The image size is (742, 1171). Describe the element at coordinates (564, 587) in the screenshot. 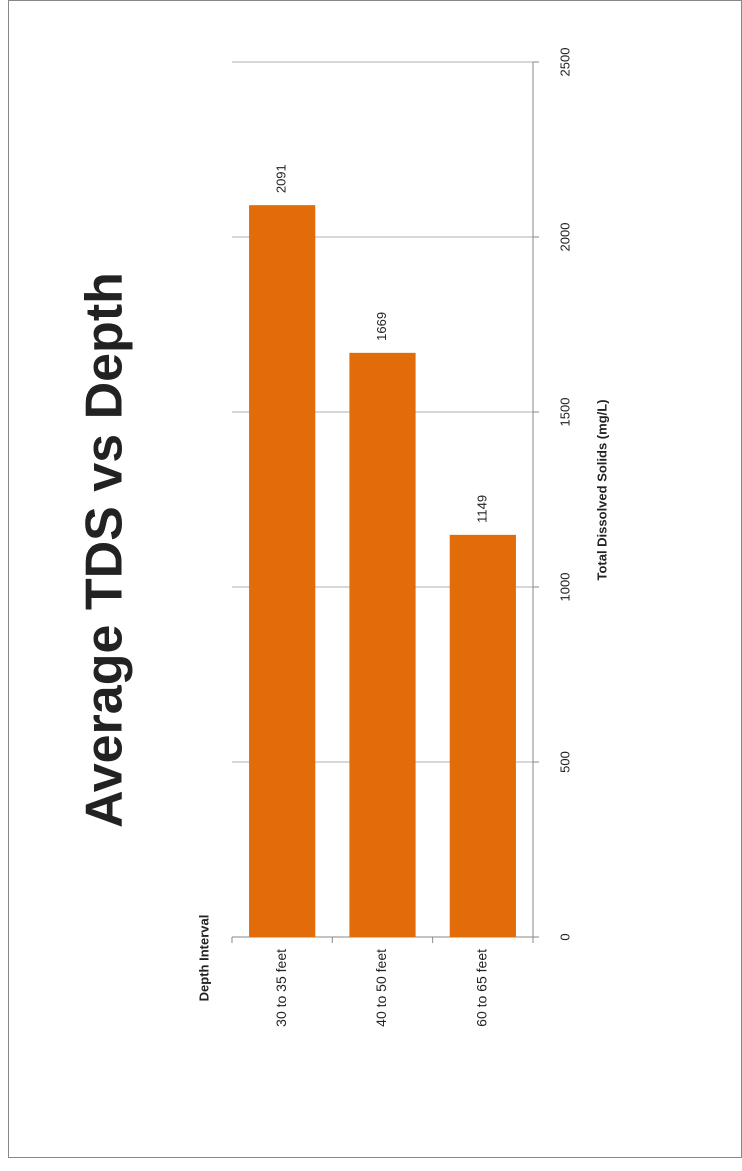

I see `y-tick-label: 1000` at that location.